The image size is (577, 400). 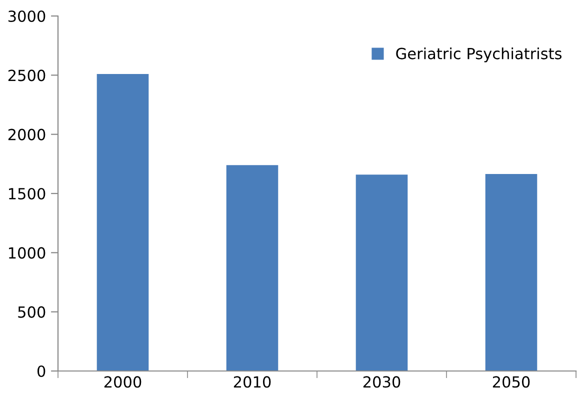 What do you see at coordinates (41, 371) in the screenshot?
I see `y-tick-label: 0` at bounding box center [41, 371].